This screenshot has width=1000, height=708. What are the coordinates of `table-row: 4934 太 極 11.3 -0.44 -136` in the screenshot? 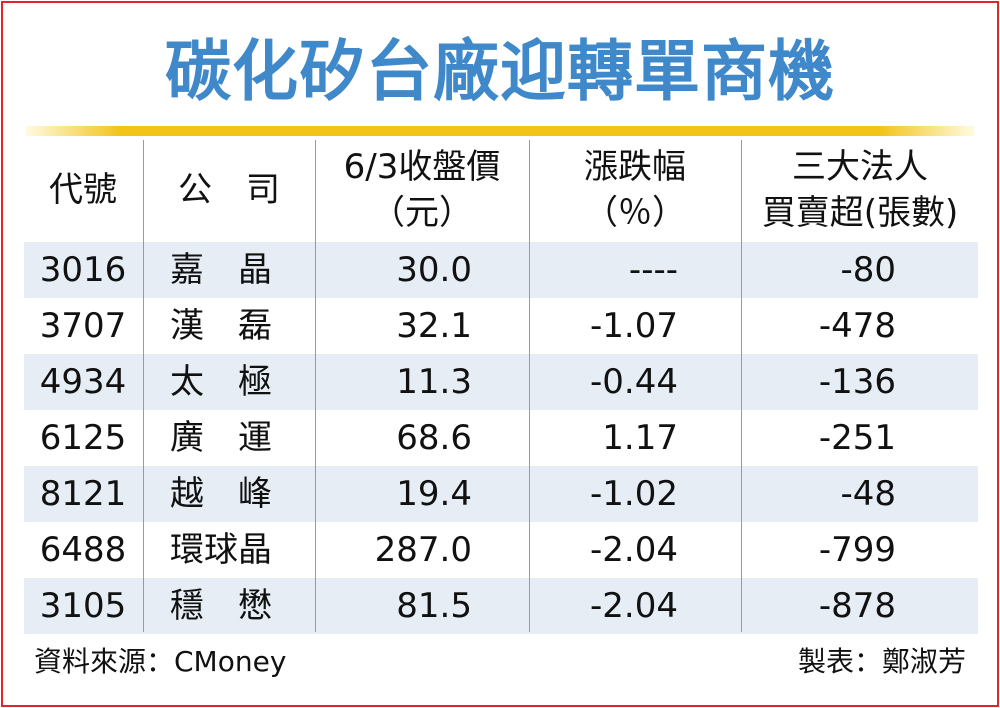 It's located at (501, 382).